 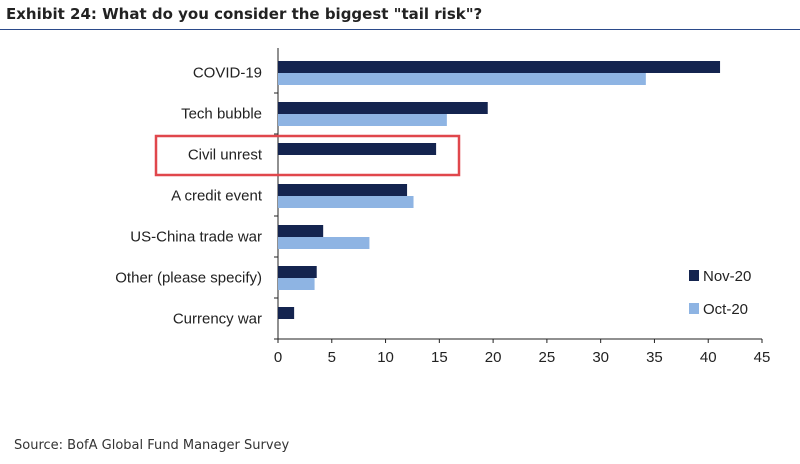 What do you see at coordinates (708, 357) in the screenshot?
I see `x-tick-label: 40` at bounding box center [708, 357].